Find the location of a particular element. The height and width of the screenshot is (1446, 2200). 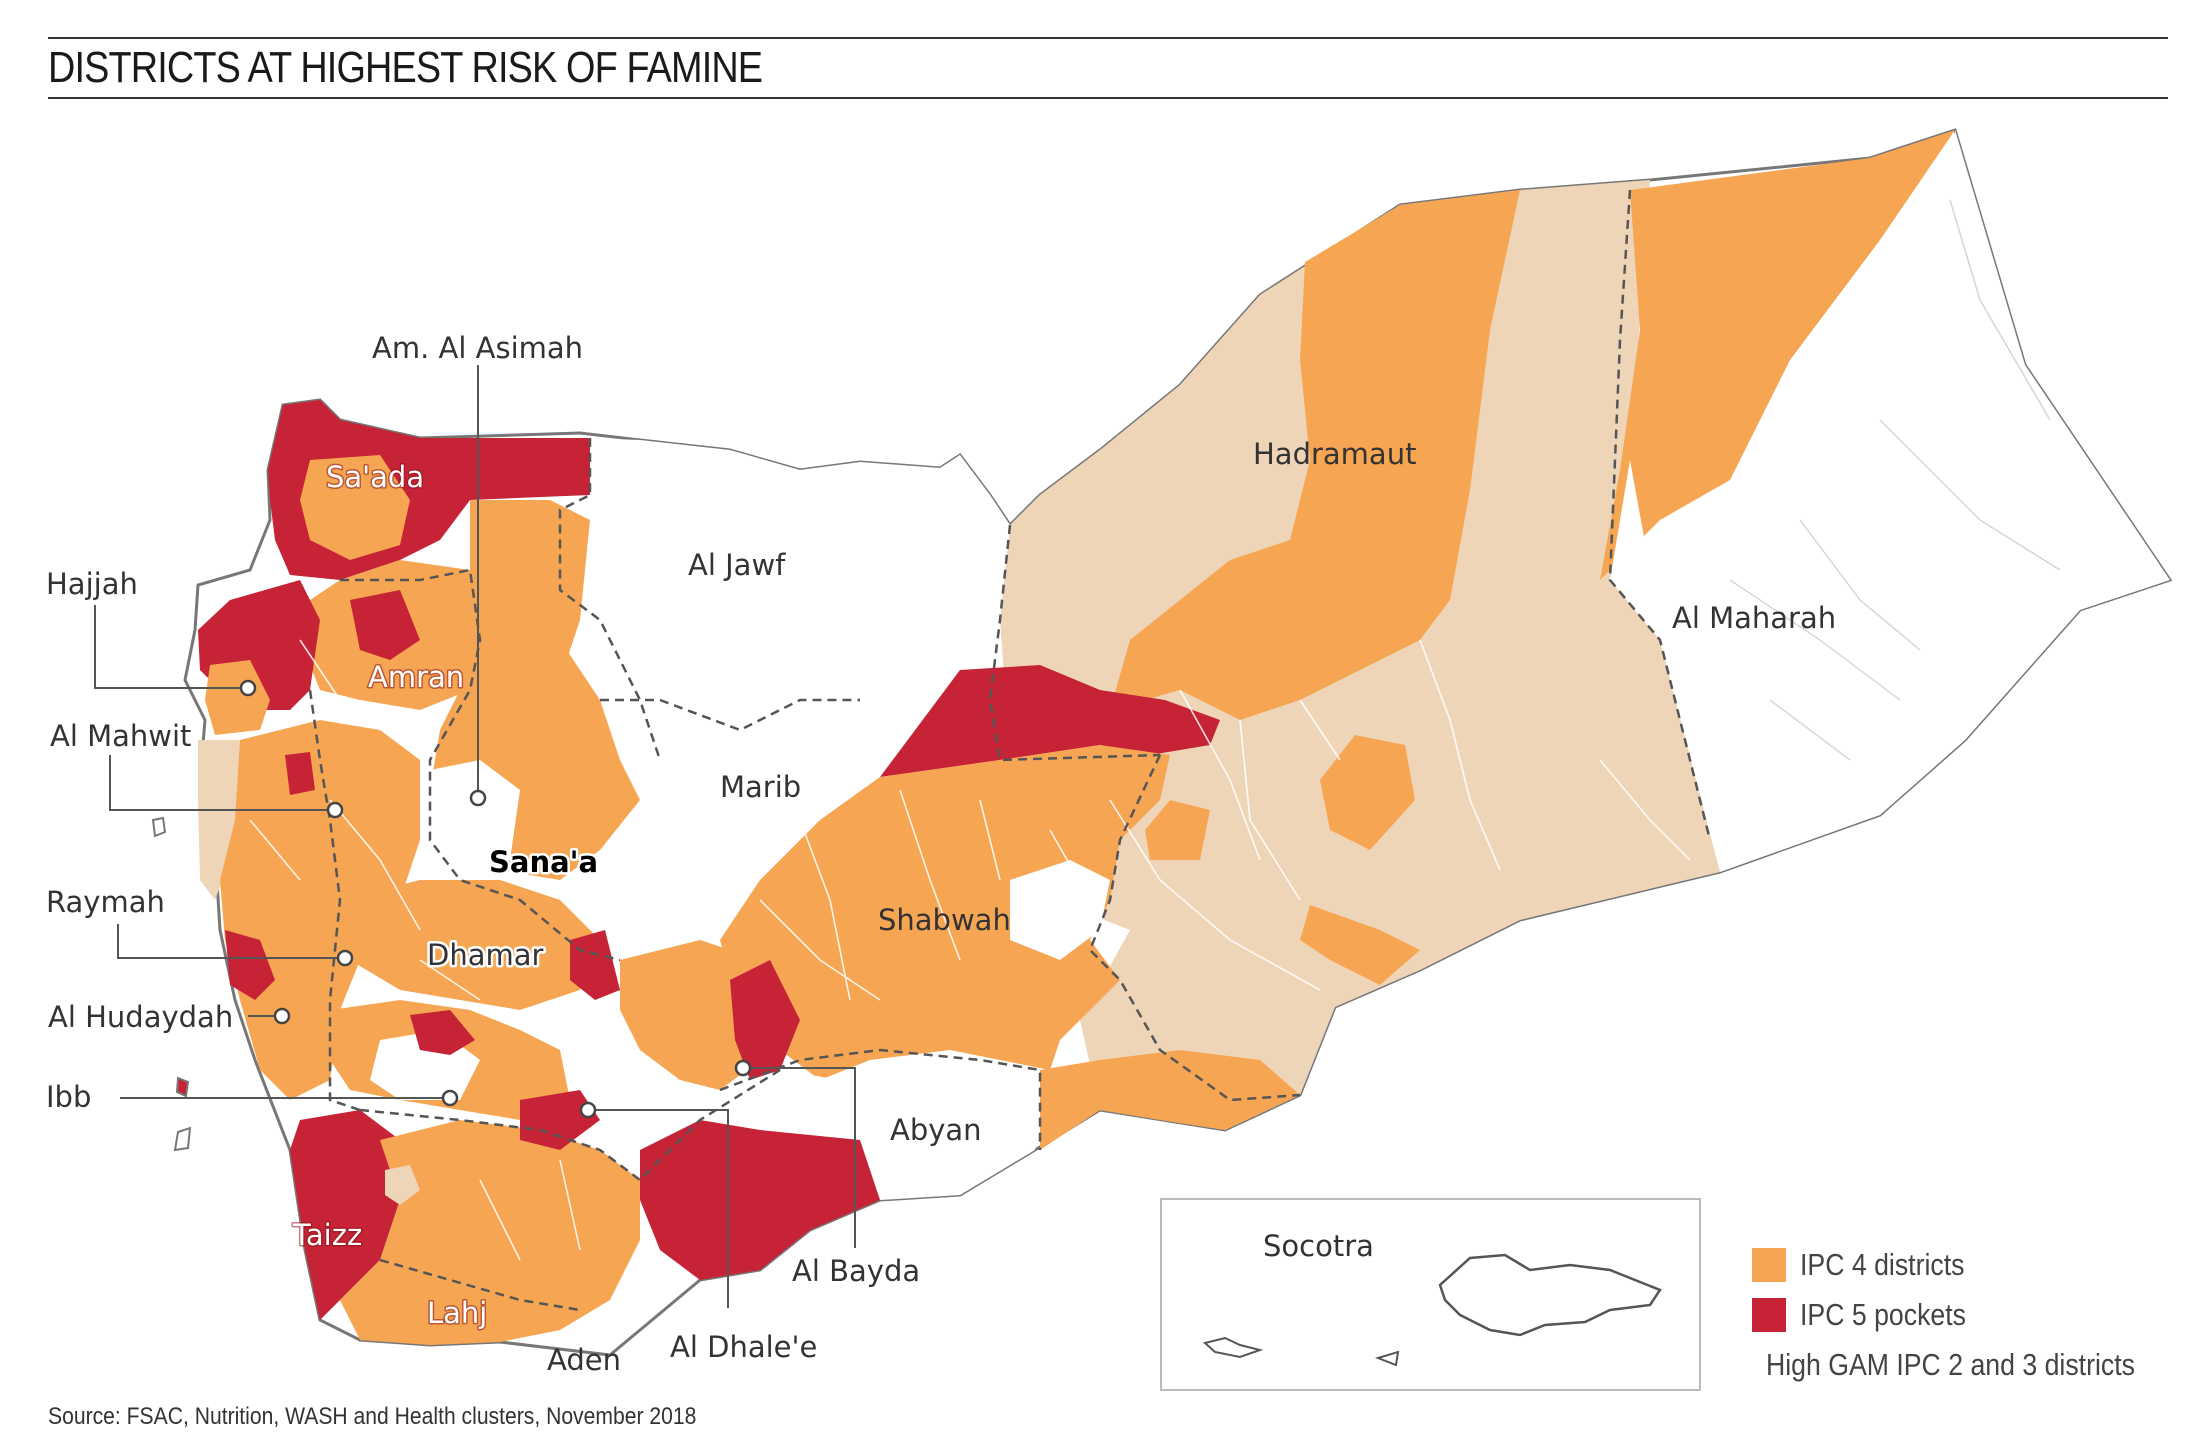

legend-item-ipc5: IPC 5 pockets is located at coordinates (1962, 1315).